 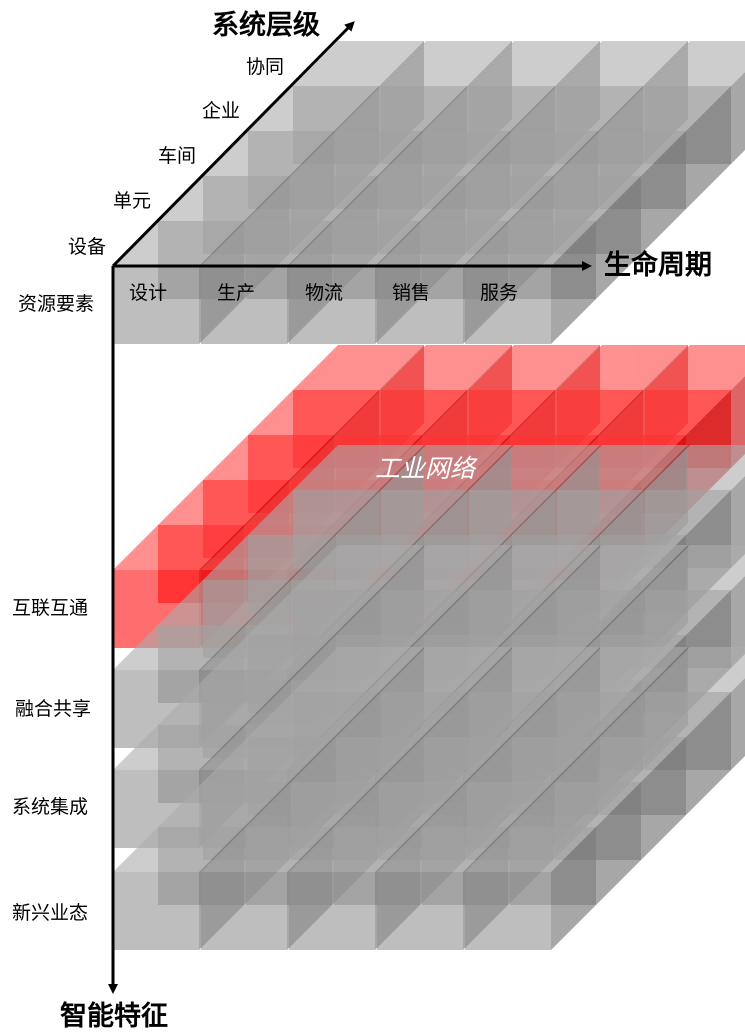 I want to click on intelligence-feature-label: 系统集成, so click(x=50, y=807).